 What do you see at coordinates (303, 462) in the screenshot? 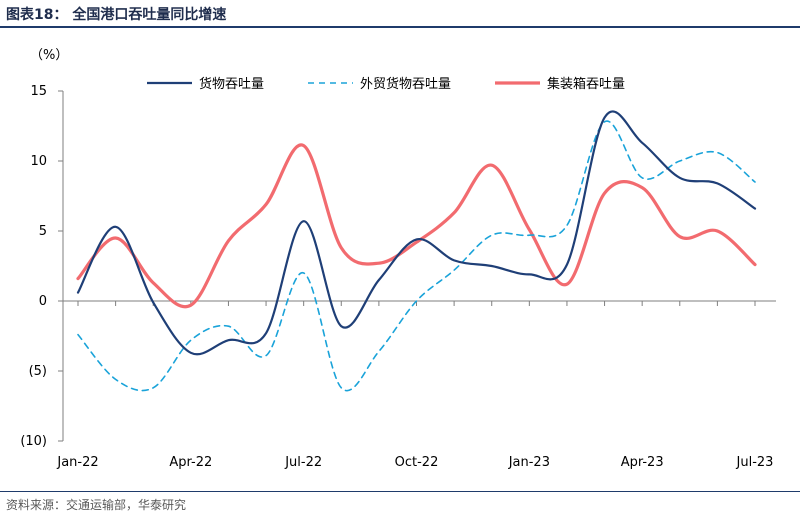
I see `x-tick-label: Jul-22` at bounding box center [303, 462].